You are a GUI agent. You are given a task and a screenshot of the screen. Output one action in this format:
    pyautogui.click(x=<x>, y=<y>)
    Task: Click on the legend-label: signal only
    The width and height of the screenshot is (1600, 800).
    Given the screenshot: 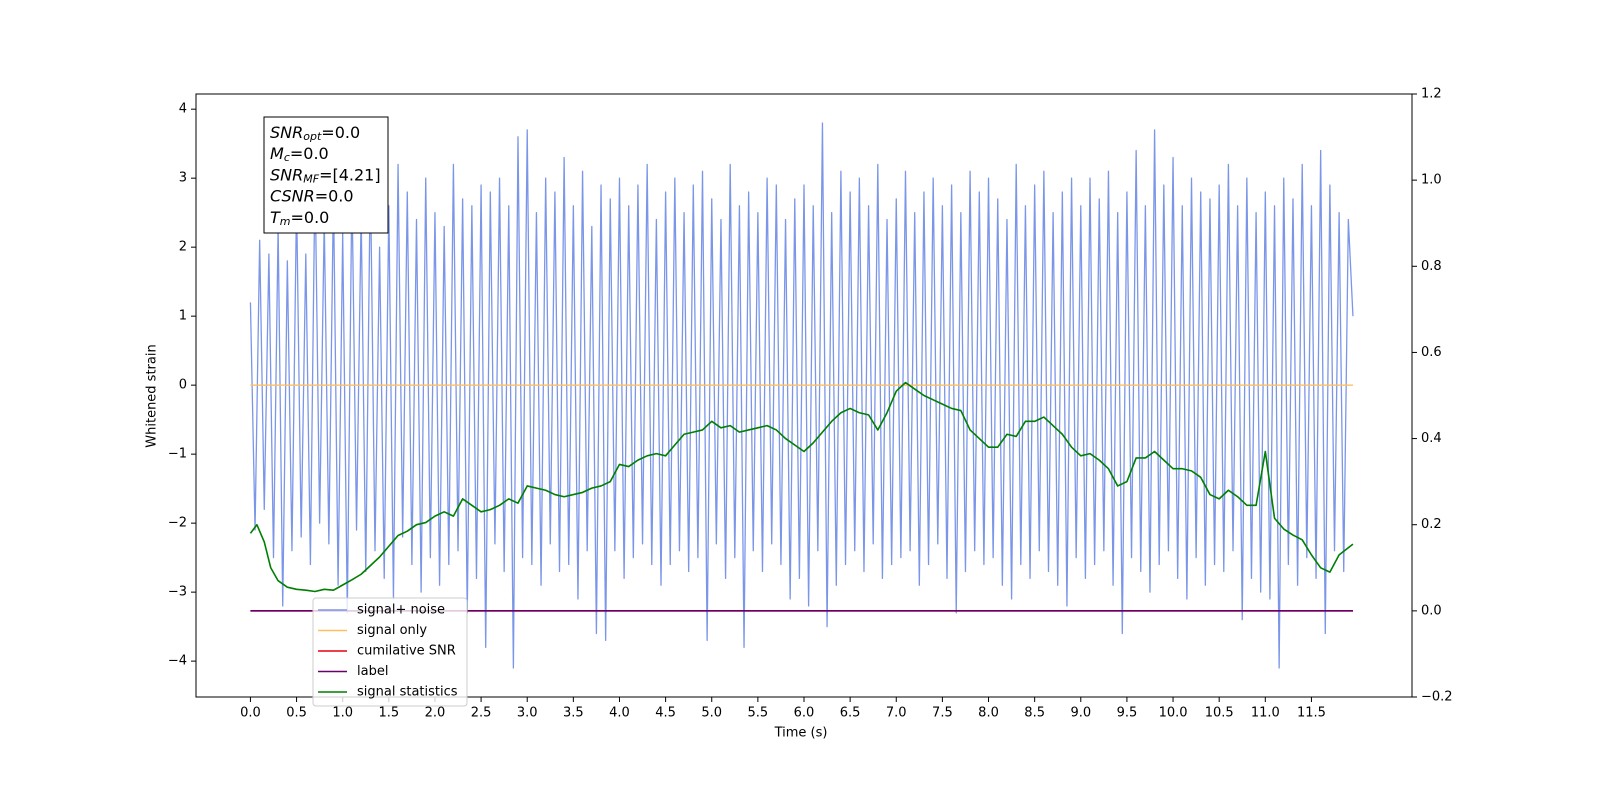 What is the action you would take?
    pyautogui.click(x=392, y=630)
    